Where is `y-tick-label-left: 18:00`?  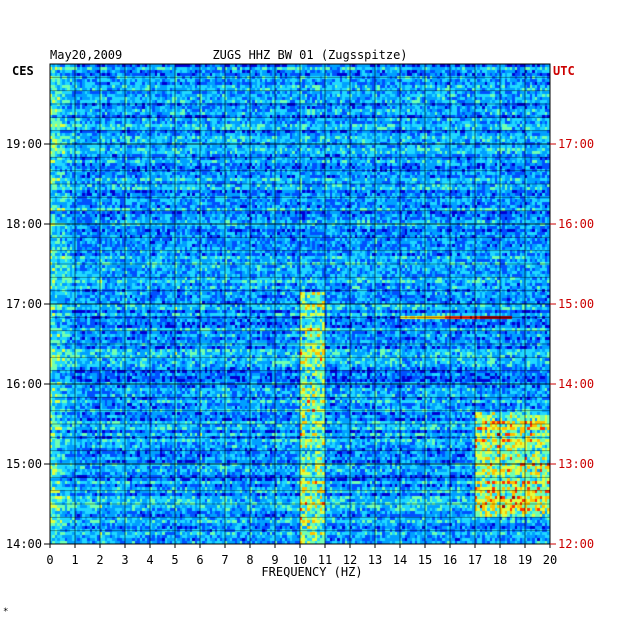 y-tick-label-left: 18:00 is located at coordinates (24, 224).